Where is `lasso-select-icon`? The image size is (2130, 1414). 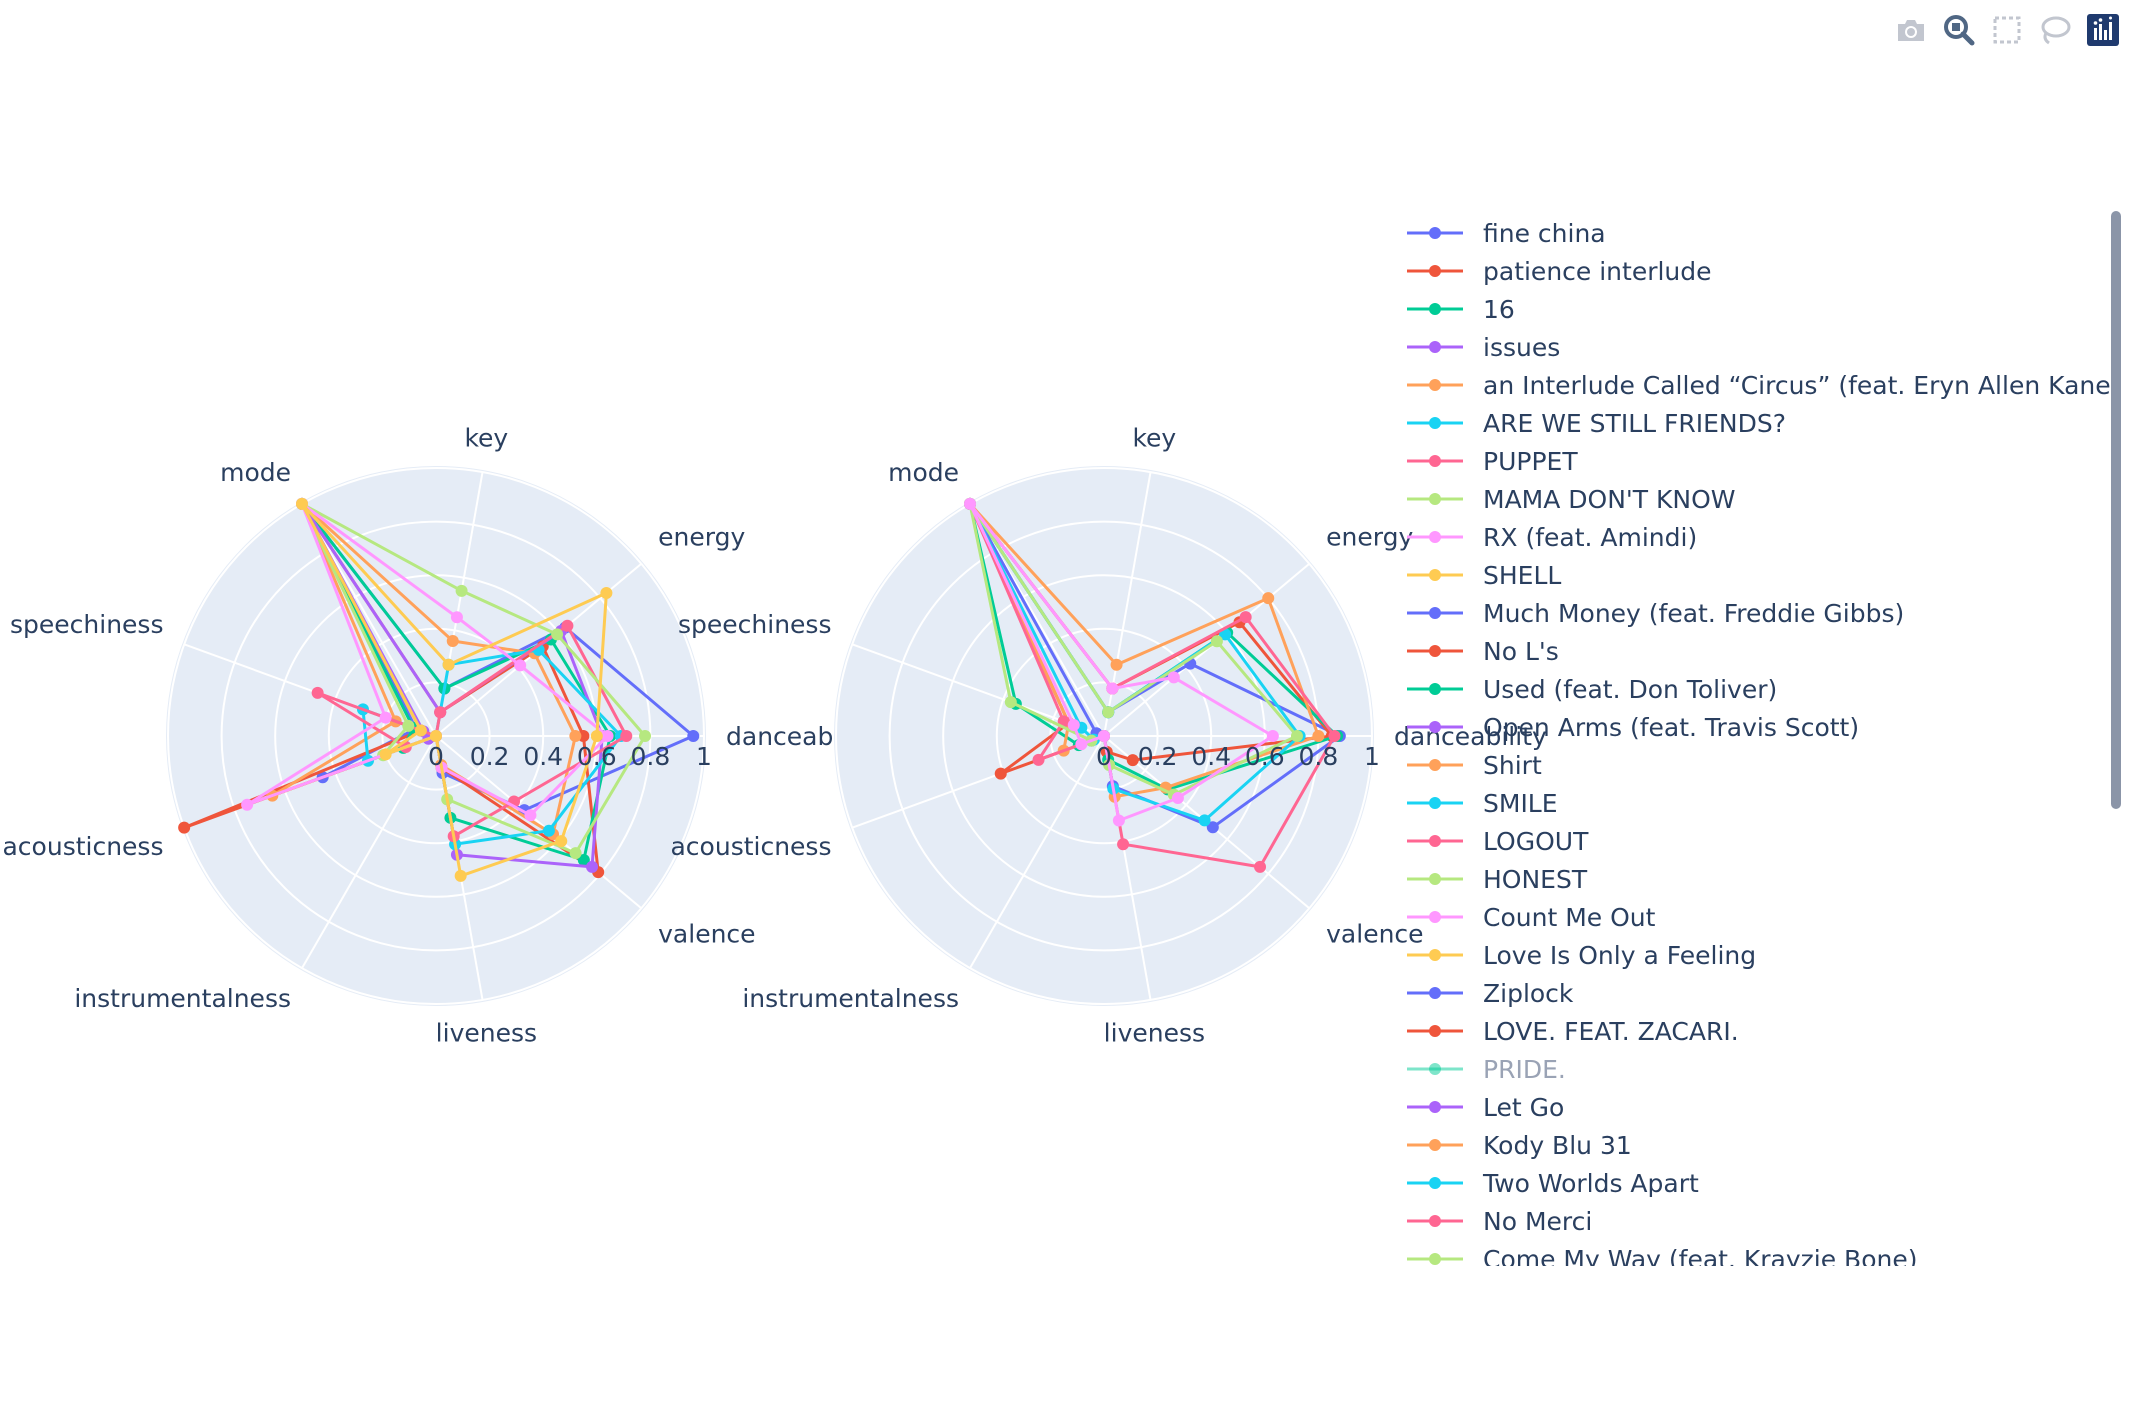 lasso-select-icon is located at coordinates (2055, 30).